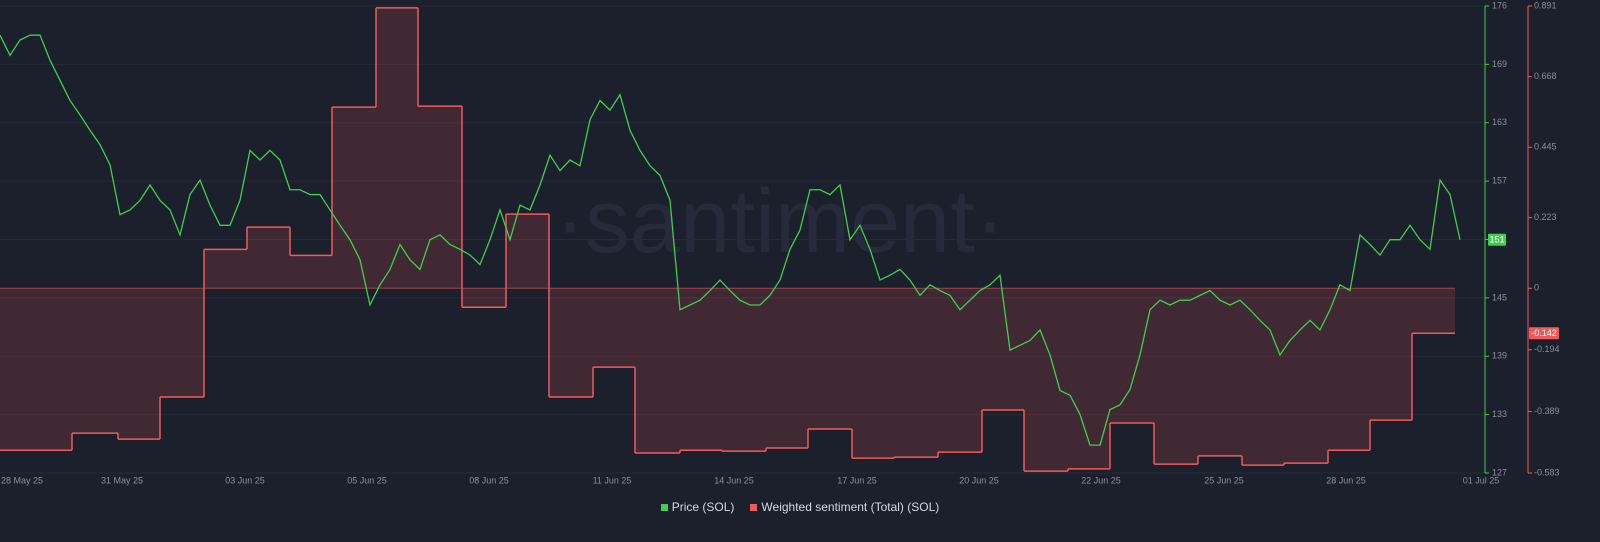  What do you see at coordinates (612, 480) in the screenshot?
I see `x-tick-label: 11 Jun 25` at bounding box center [612, 480].